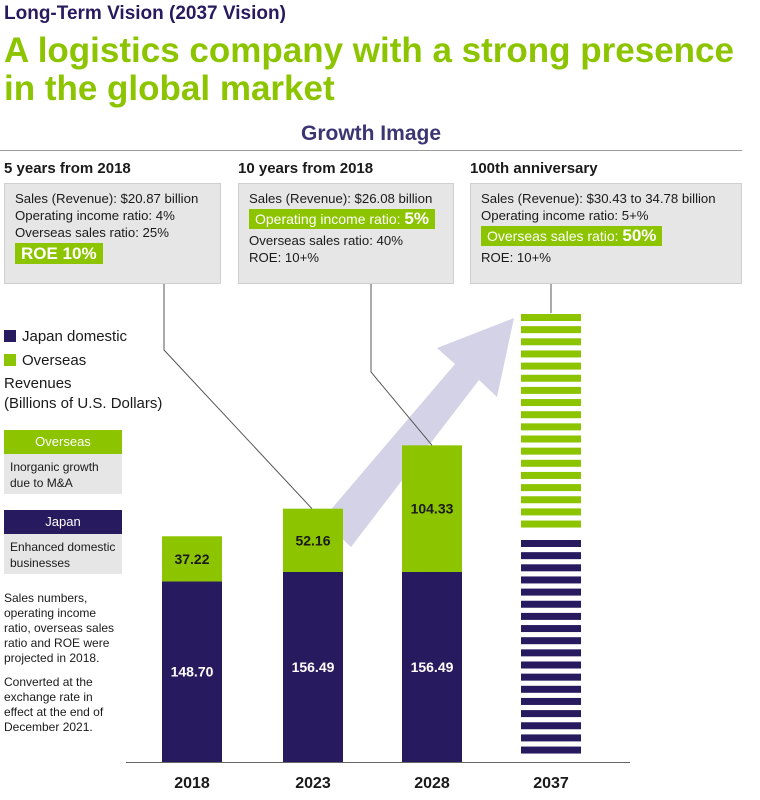  I want to click on legend-japan: Japan domestic, so click(65, 336).